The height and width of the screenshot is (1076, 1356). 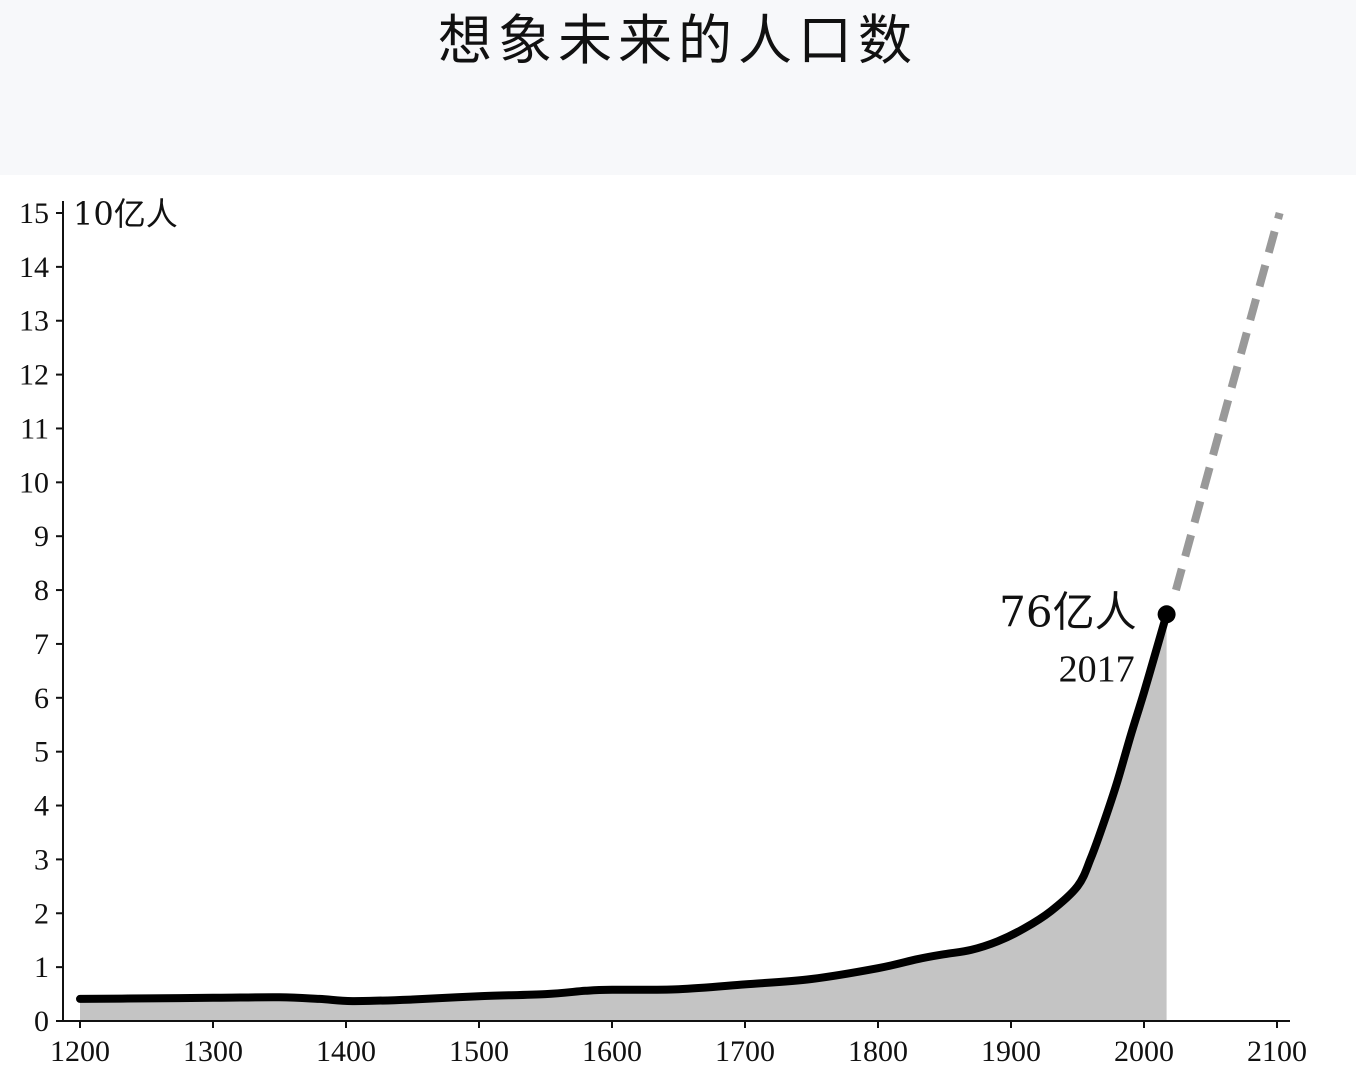 I want to click on x-tick-label: 1200, so click(x=80, y=1051).